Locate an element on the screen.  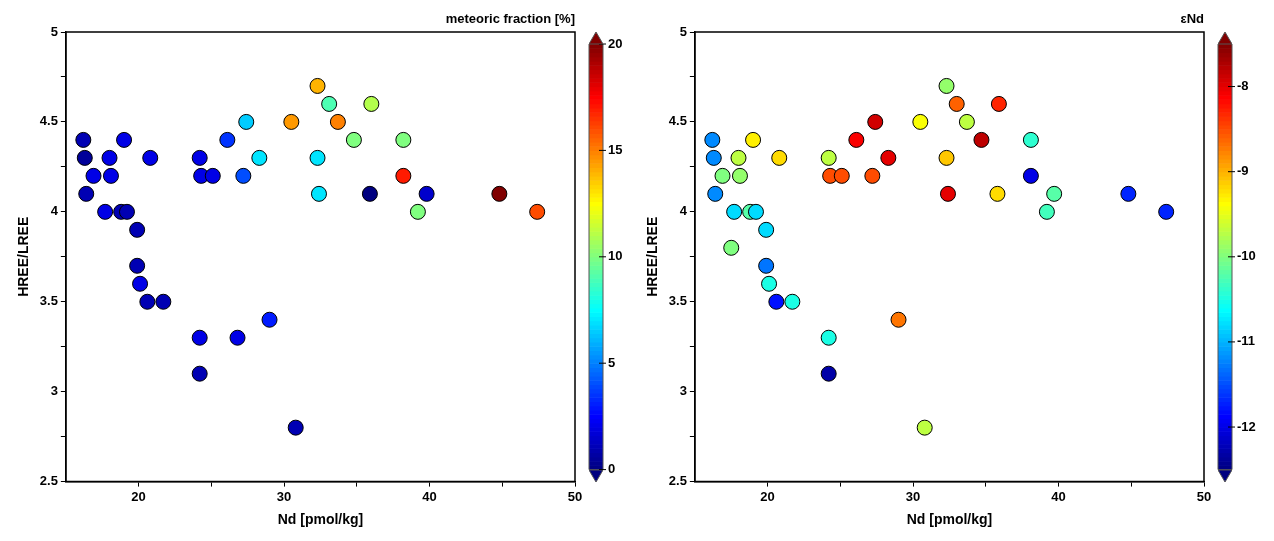
color-bar-label: -8 is located at coordinates (1243, 86).